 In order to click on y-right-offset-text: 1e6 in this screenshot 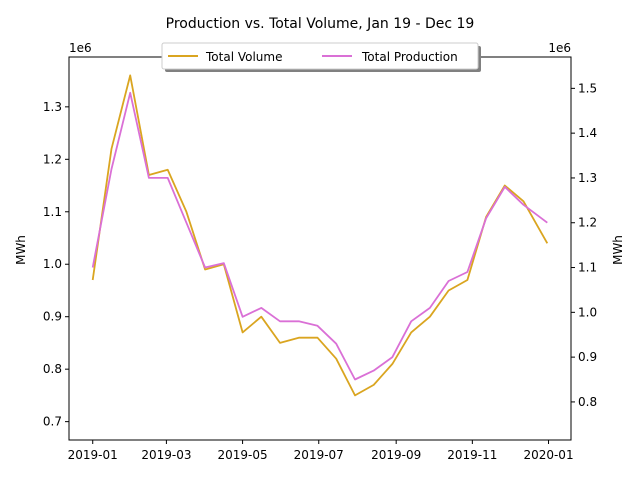, I will do `click(559, 48)`.